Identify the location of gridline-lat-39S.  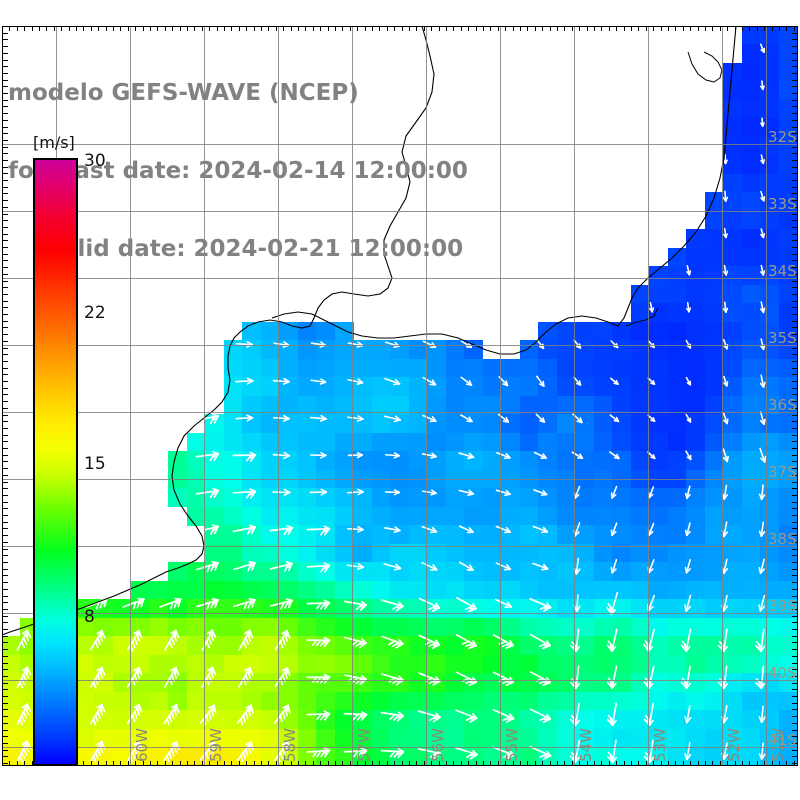
(400, 613).